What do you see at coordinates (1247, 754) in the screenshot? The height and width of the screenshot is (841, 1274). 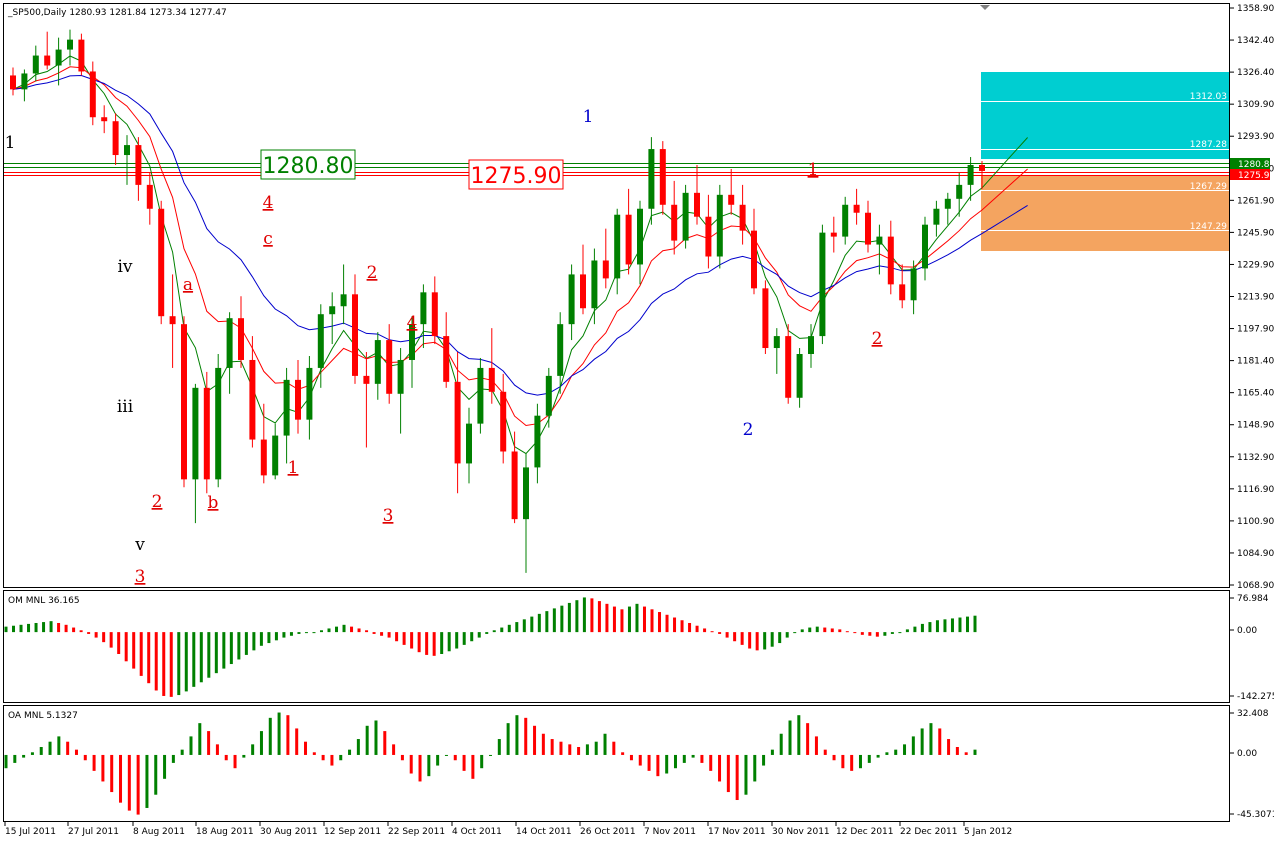 I see `oa-tick-label: 0.00` at bounding box center [1247, 754].